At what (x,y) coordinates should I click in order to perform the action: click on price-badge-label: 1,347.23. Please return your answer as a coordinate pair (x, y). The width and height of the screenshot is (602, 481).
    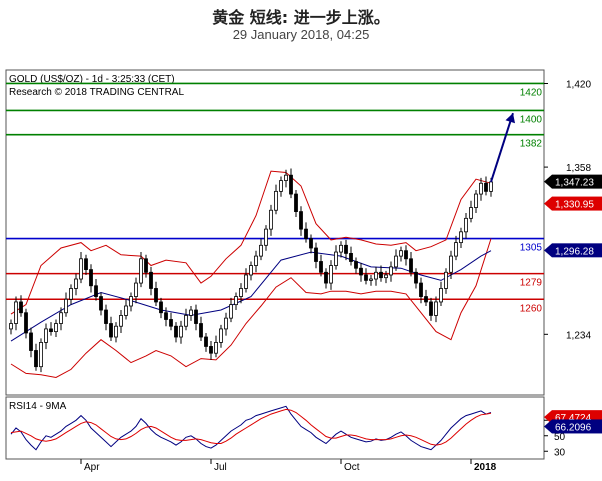
    Looking at the image, I should click on (574, 183).